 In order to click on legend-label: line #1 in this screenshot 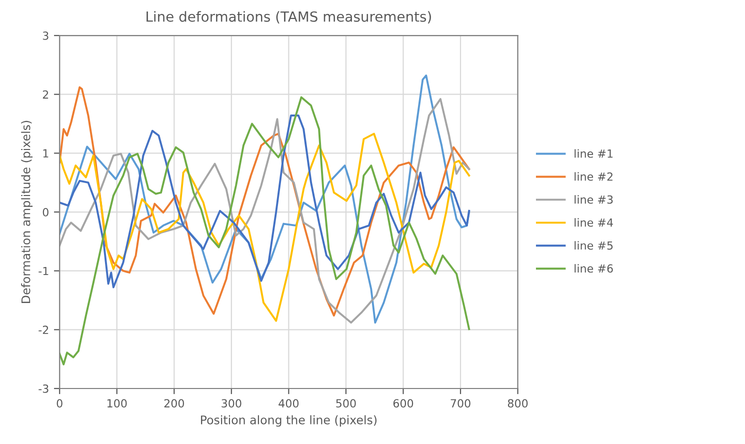, I will do `click(593, 153)`.